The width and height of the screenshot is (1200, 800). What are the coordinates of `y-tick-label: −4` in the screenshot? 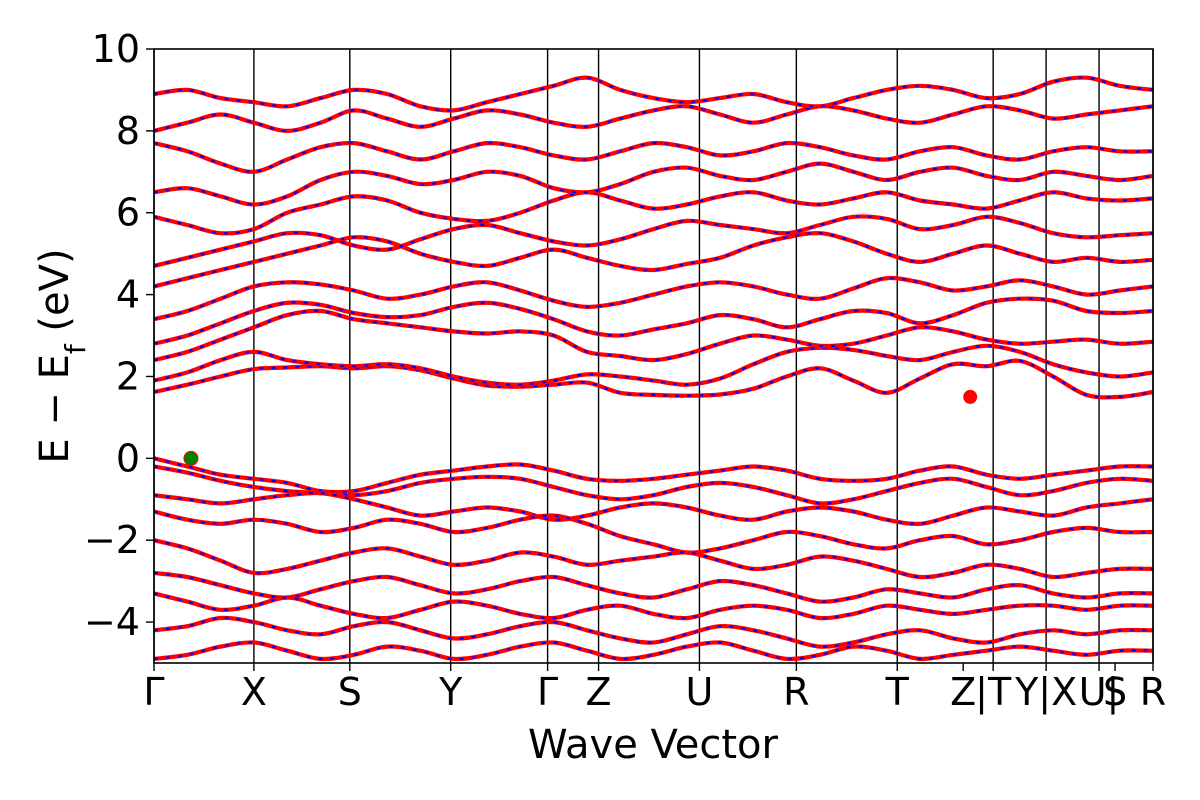 It's located at (112, 622).